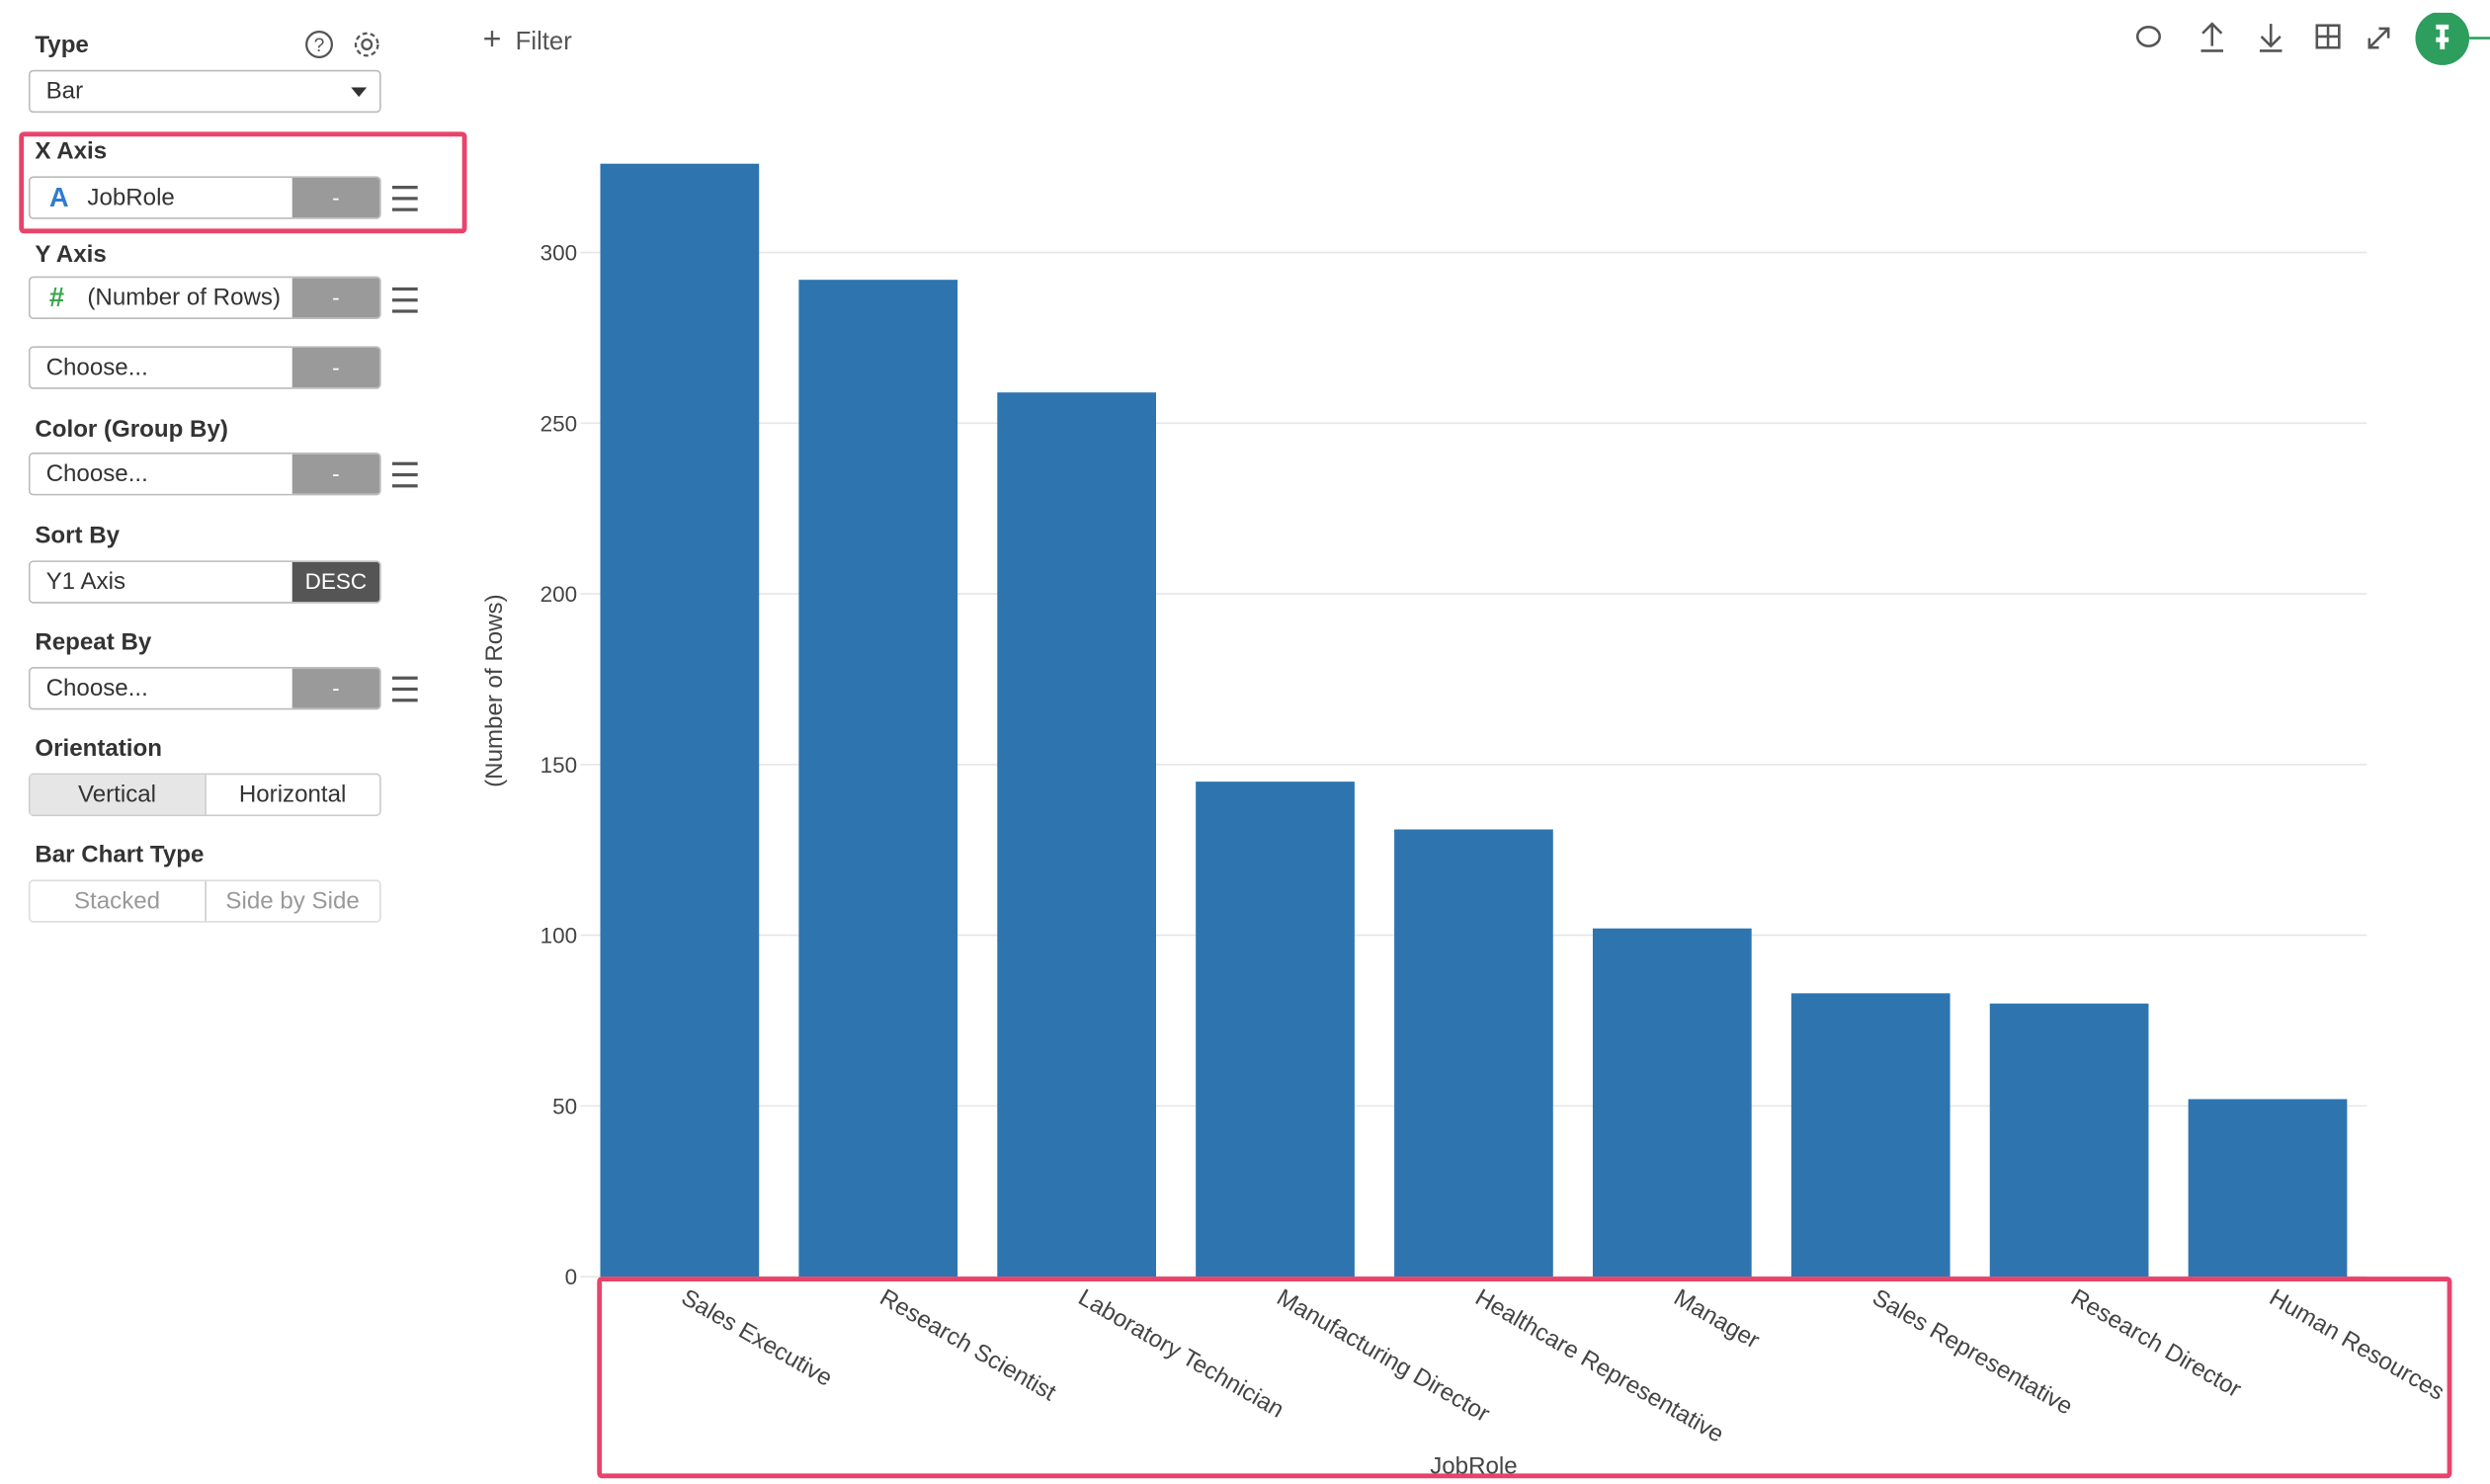 The image size is (2490, 1484). I want to click on x-axis-label: X Axis, so click(71, 151).